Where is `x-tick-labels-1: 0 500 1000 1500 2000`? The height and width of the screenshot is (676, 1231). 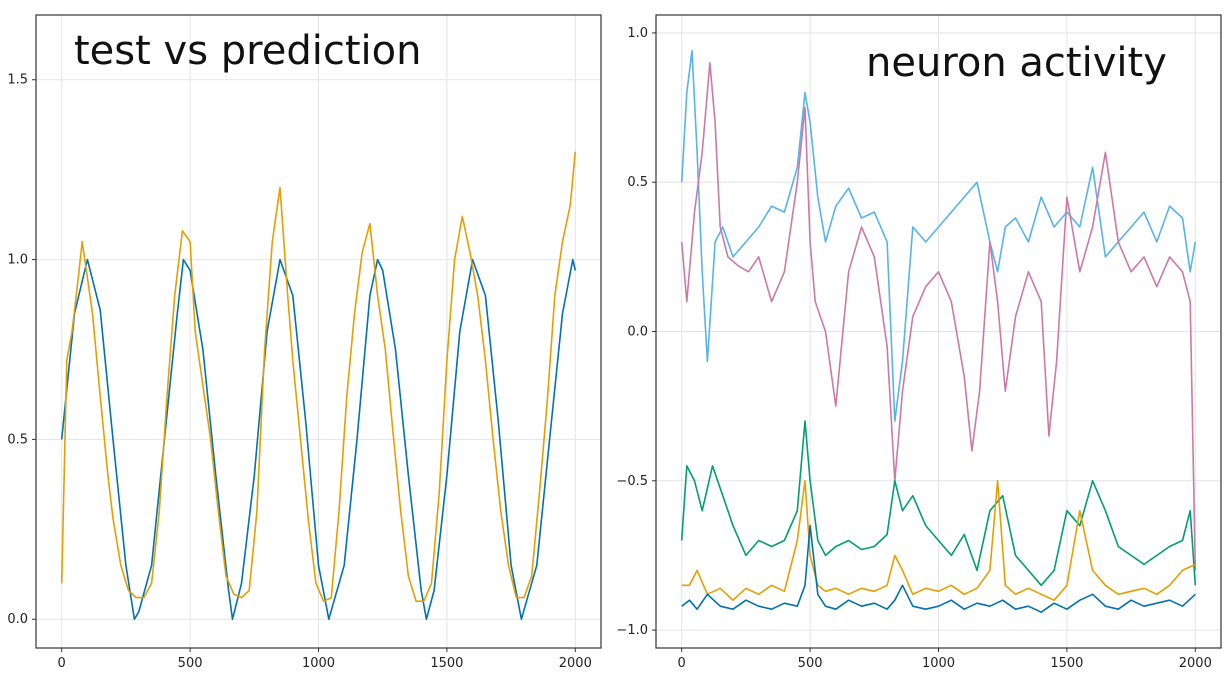 x-tick-labels-1: 0 500 1000 1500 2000 is located at coordinates (945, 659).